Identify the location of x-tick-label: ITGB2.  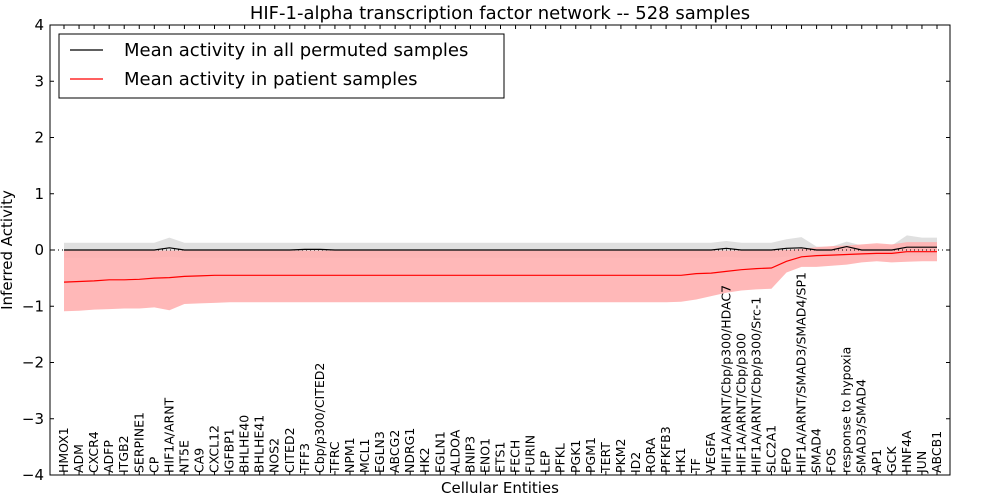
(123, 454).